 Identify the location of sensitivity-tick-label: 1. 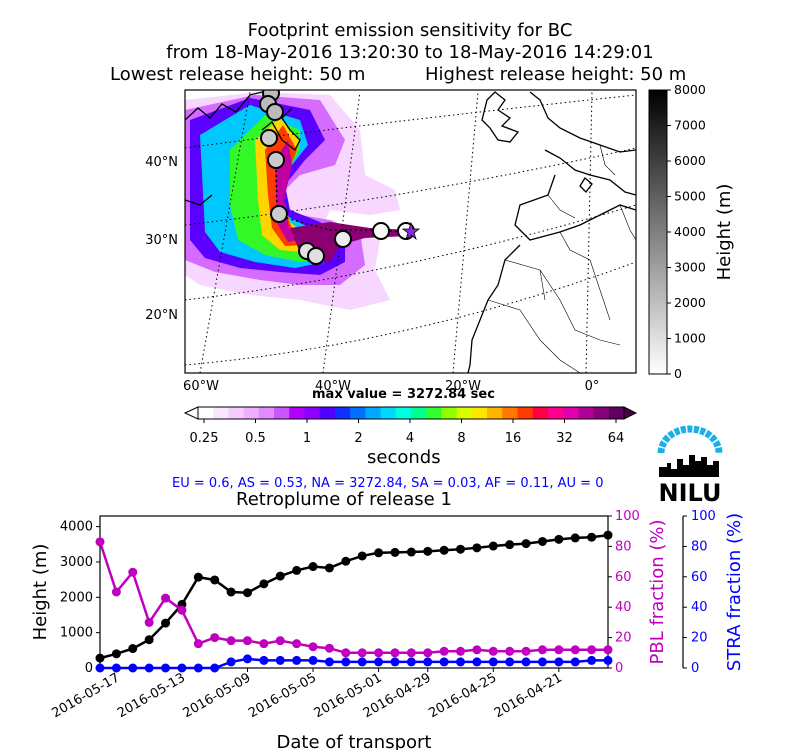
(307, 438).